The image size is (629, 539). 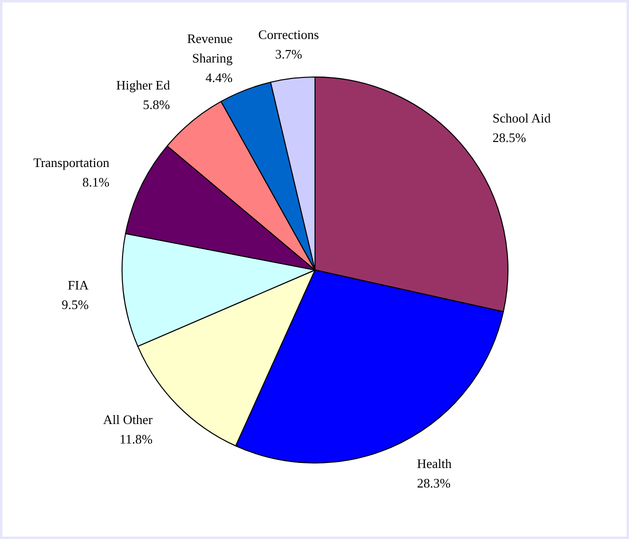 What do you see at coordinates (219, 78) in the screenshot?
I see `data-label: 4.4%` at bounding box center [219, 78].